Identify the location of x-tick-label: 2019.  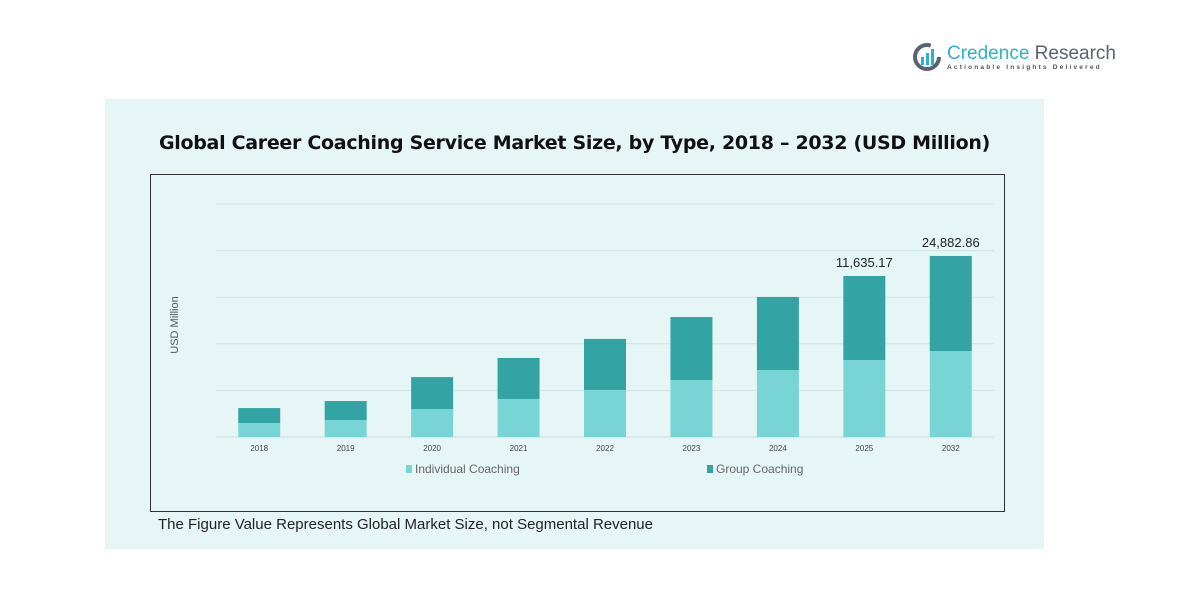
(346, 448).